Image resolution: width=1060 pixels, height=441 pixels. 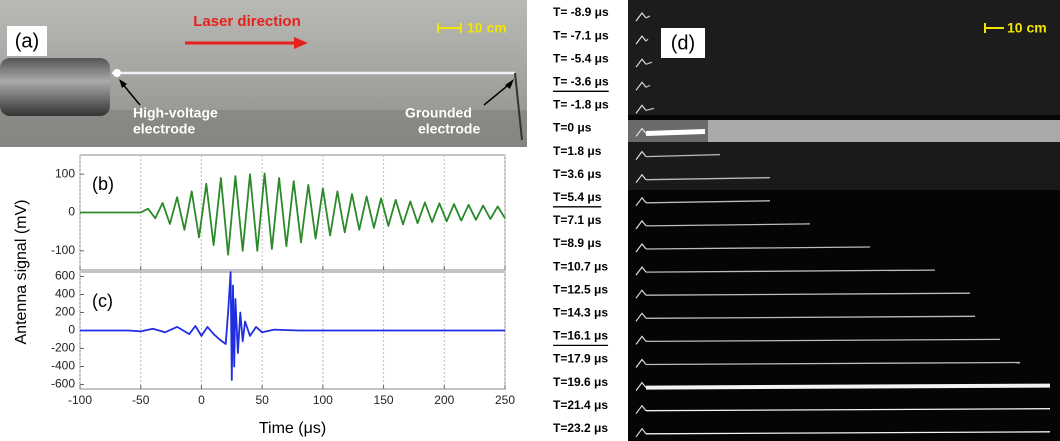 I want to click on frame-label: T=7.1 μs, so click(x=577, y=220).